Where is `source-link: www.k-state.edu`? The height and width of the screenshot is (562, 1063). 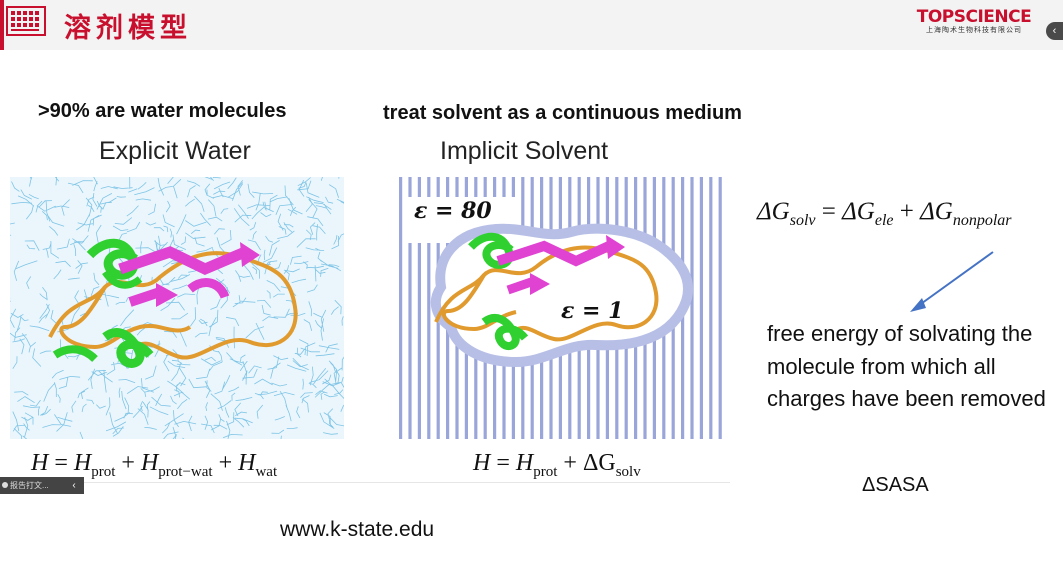 source-link: www.k-state.edu is located at coordinates (357, 529).